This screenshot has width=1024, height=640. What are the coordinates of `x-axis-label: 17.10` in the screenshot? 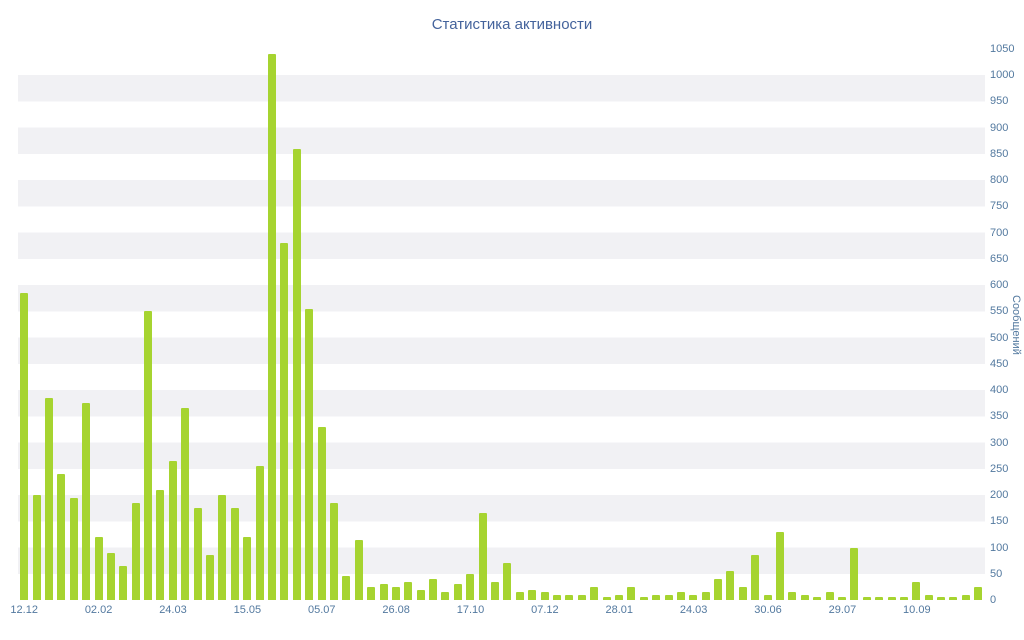 It's located at (470, 610).